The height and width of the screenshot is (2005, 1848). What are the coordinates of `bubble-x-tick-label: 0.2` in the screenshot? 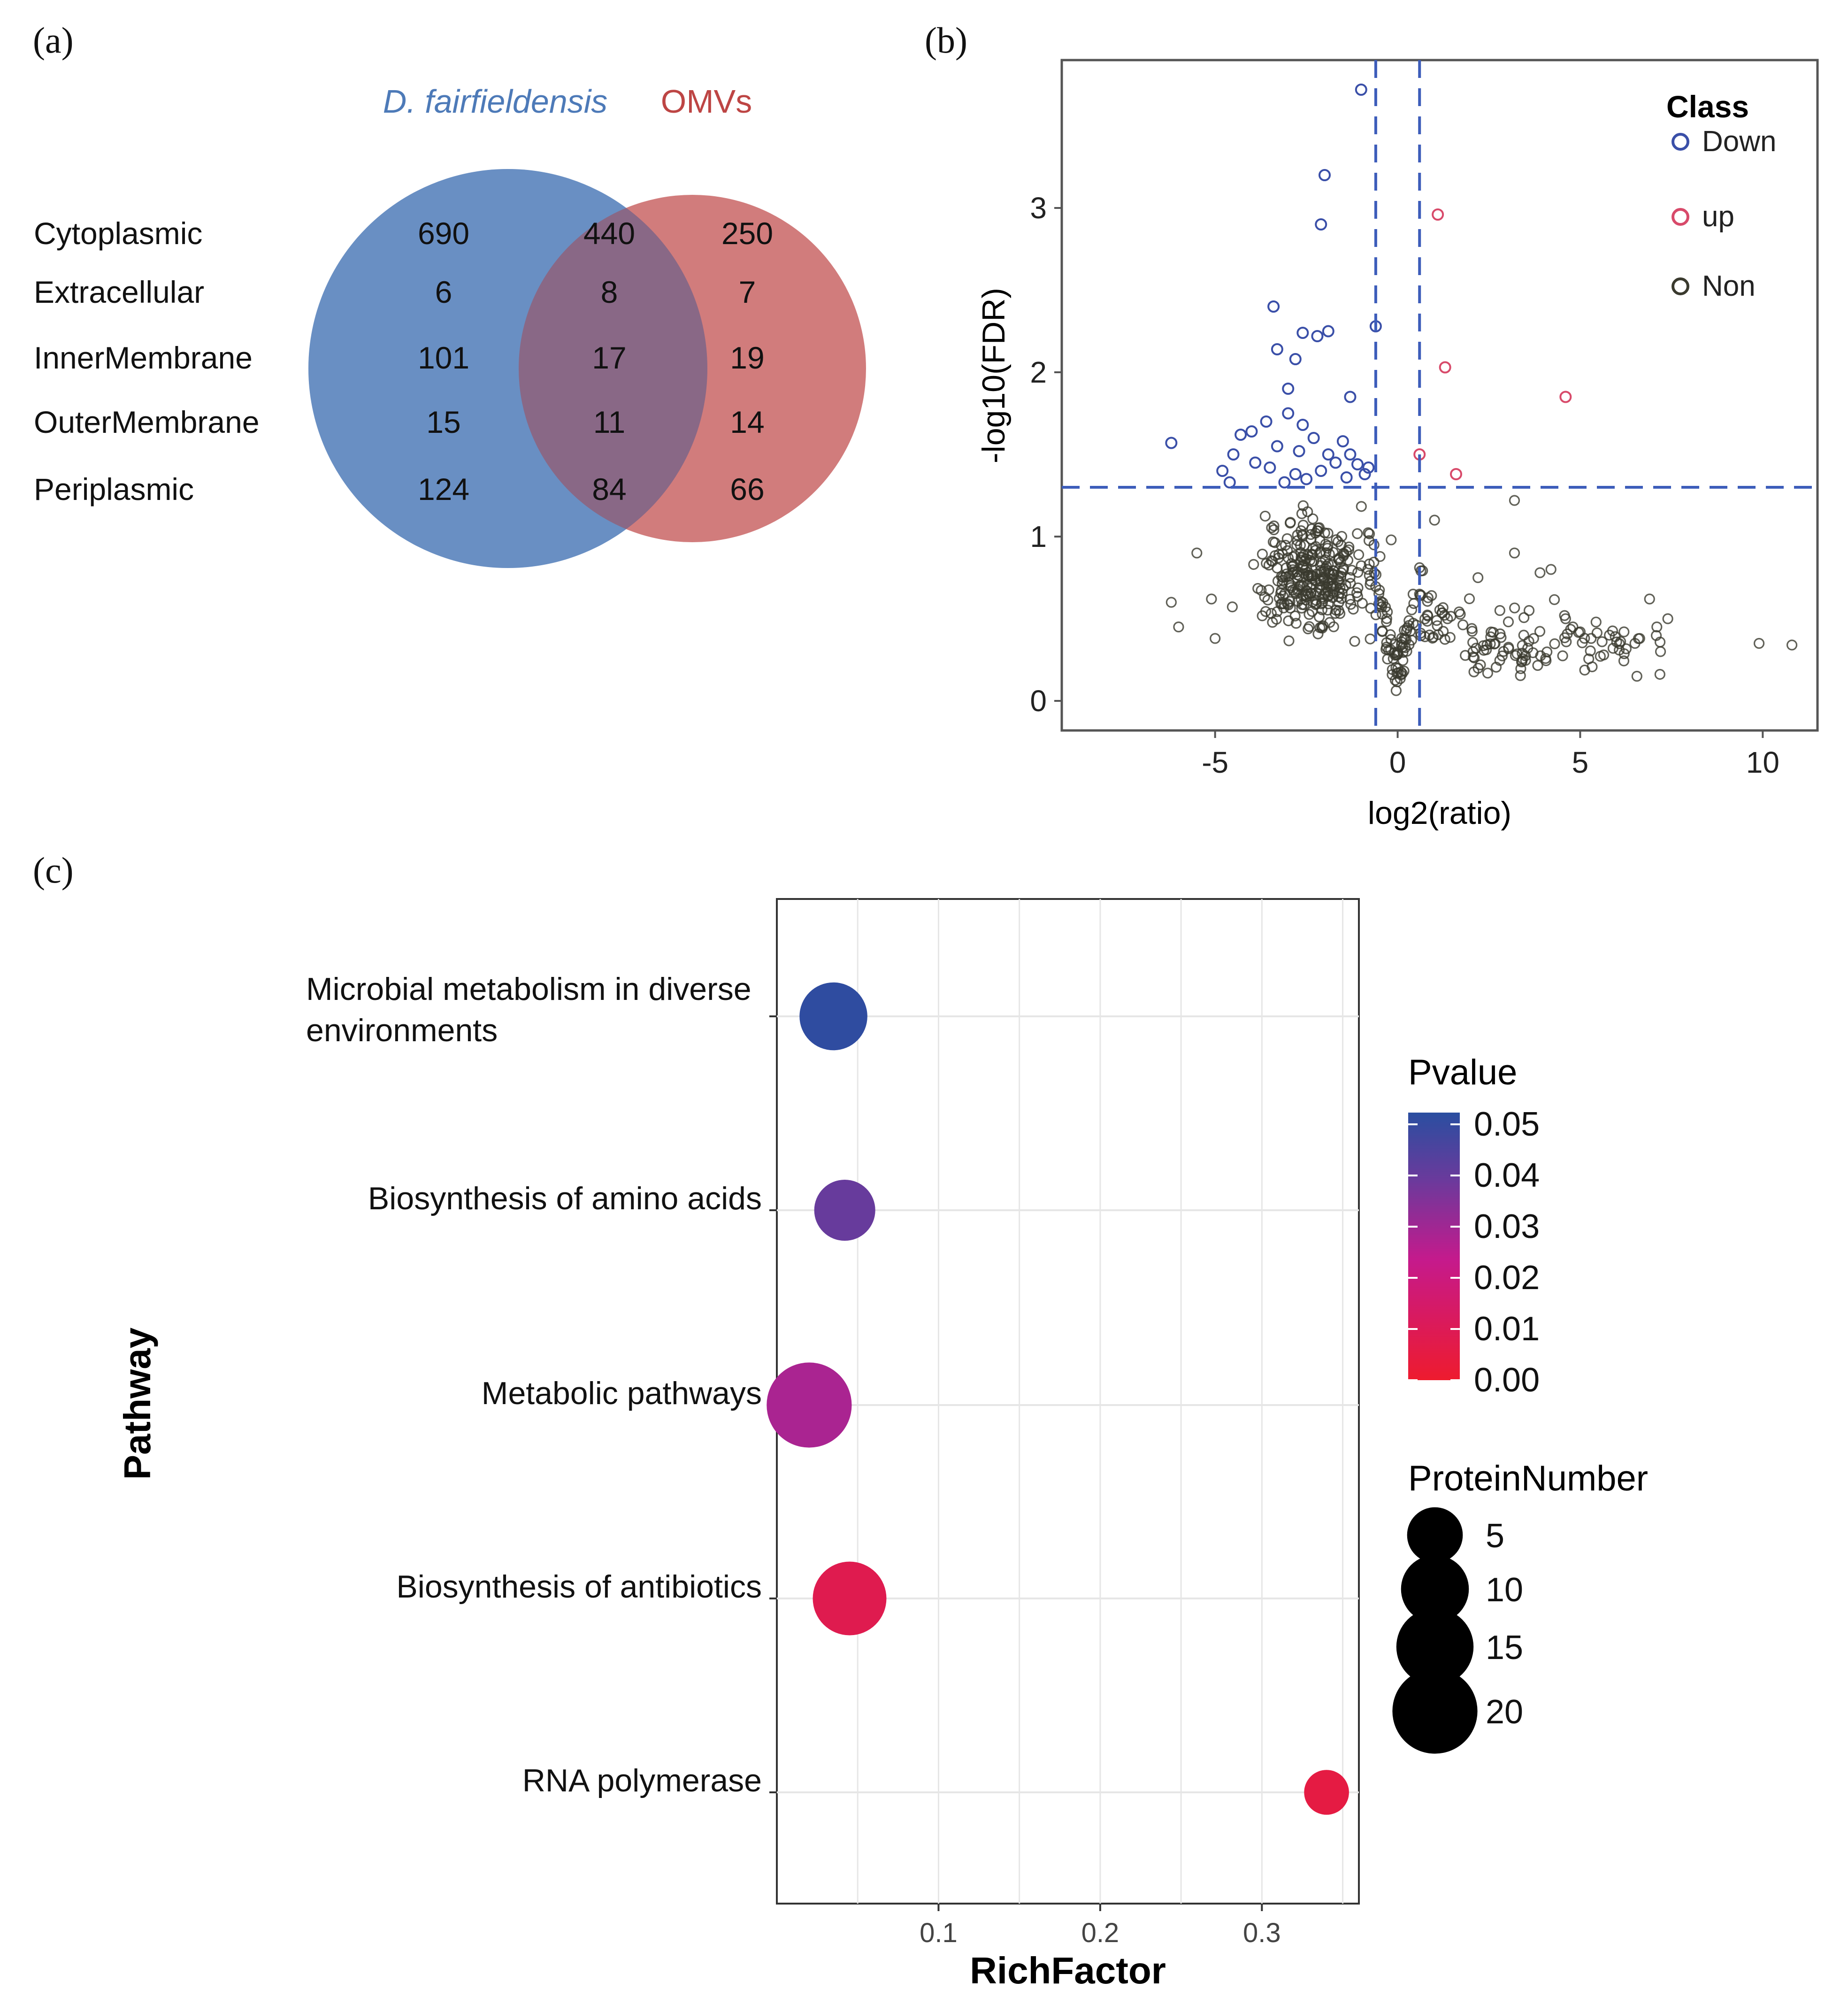 It's located at (1100, 1933).